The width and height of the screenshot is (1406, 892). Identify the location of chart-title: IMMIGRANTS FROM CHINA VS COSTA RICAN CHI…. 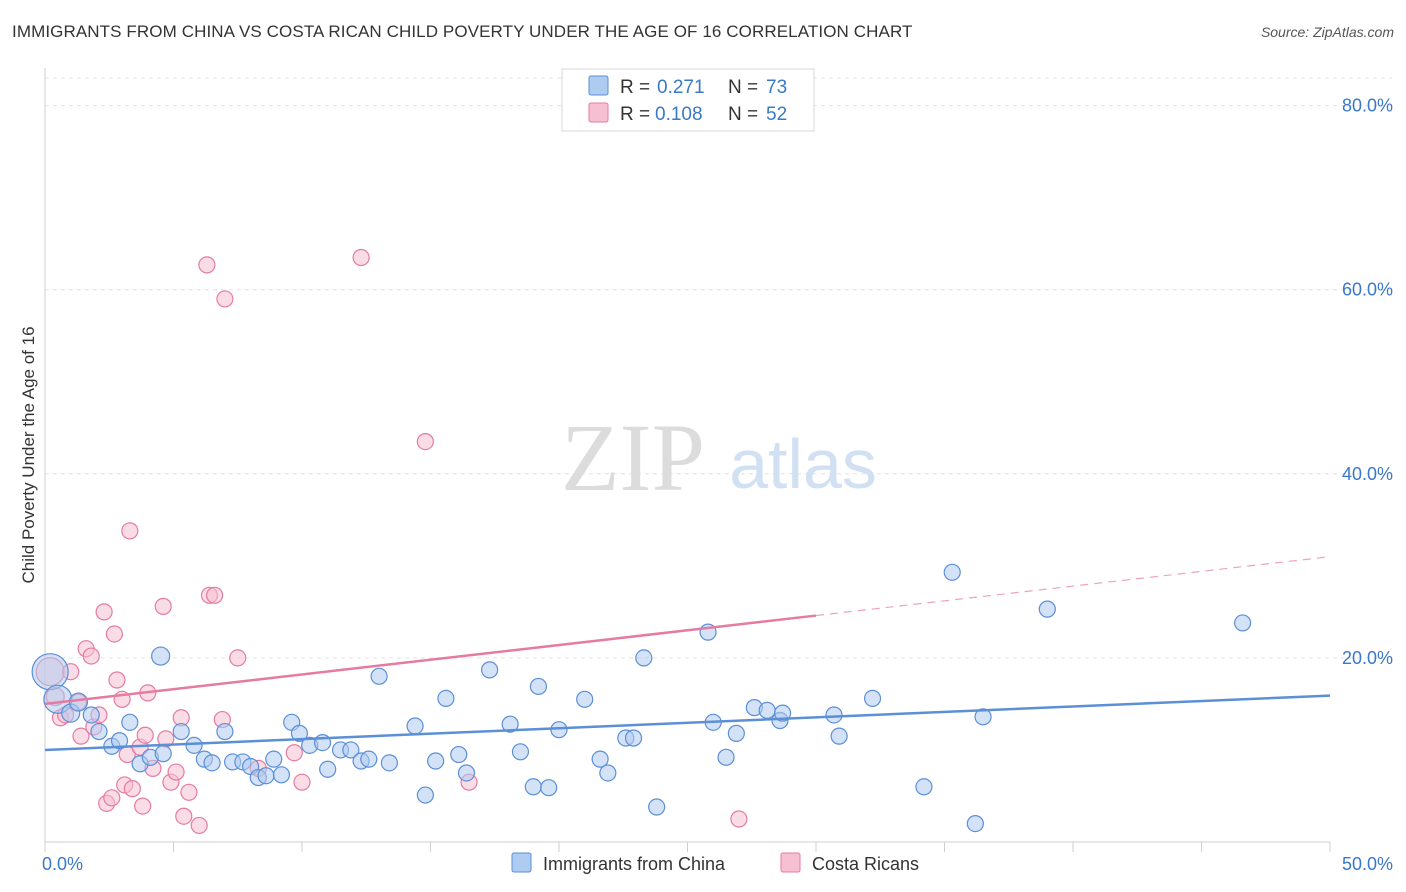
(462, 31).